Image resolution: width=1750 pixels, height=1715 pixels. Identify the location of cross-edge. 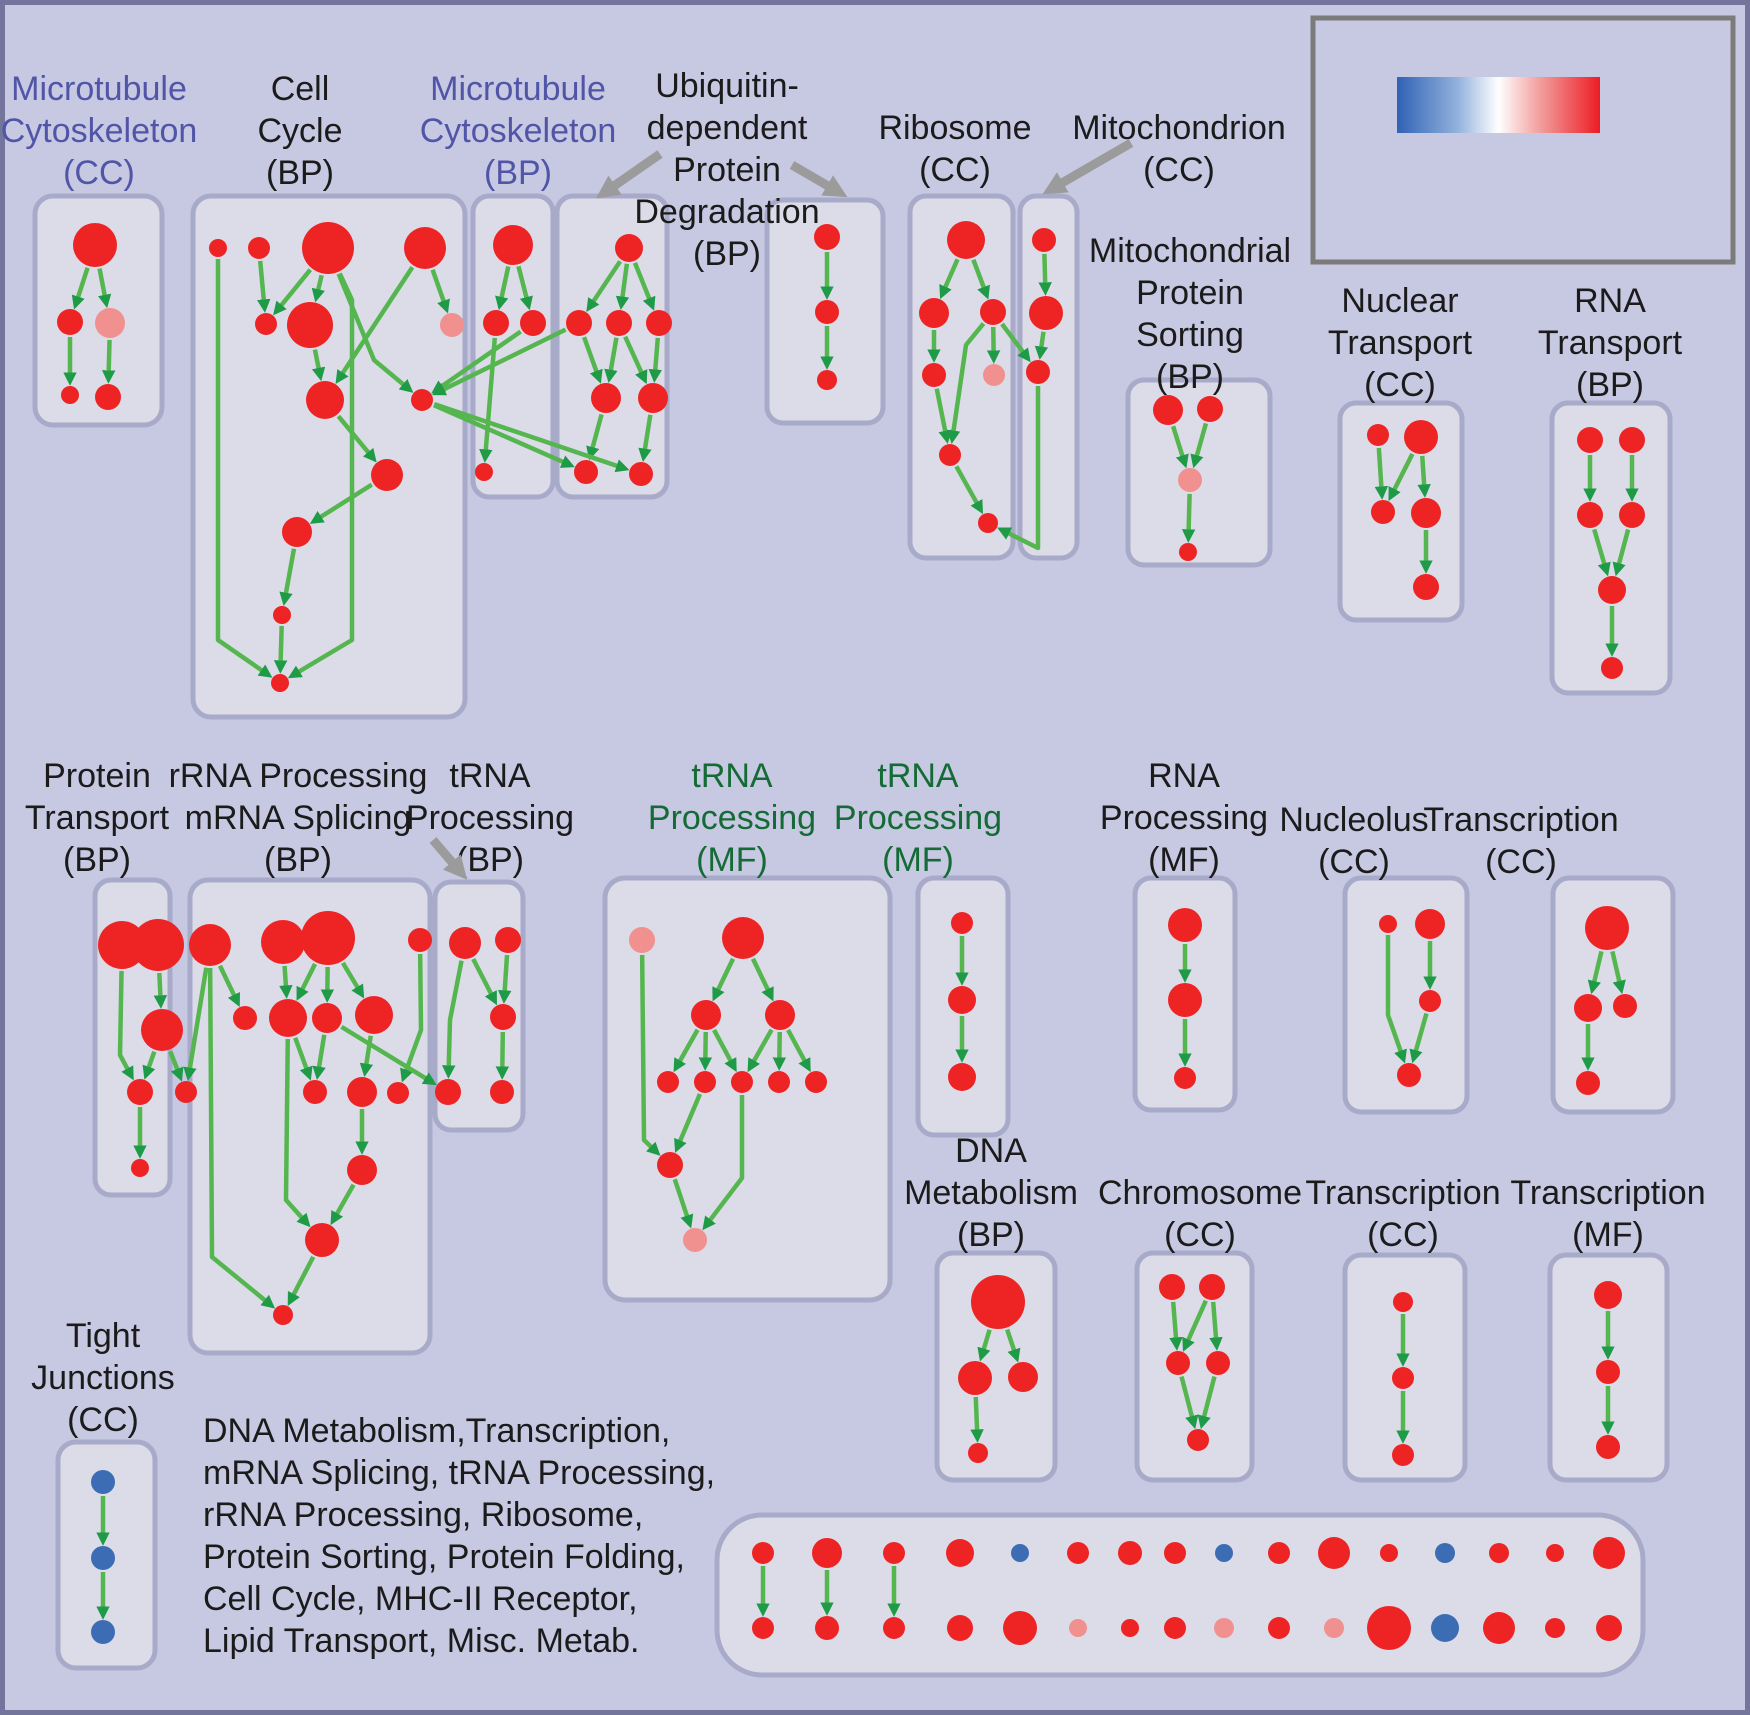
(503, 435).